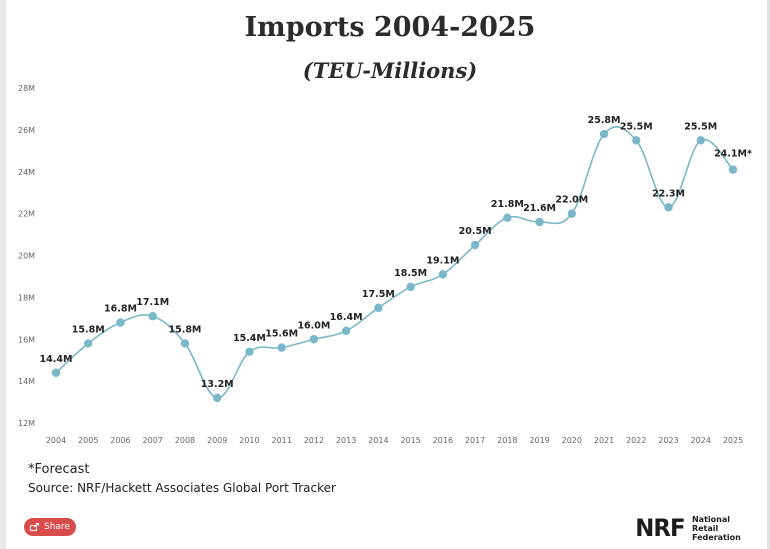 The width and height of the screenshot is (770, 549). I want to click on x-tick-label: 2023, so click(668, 440).